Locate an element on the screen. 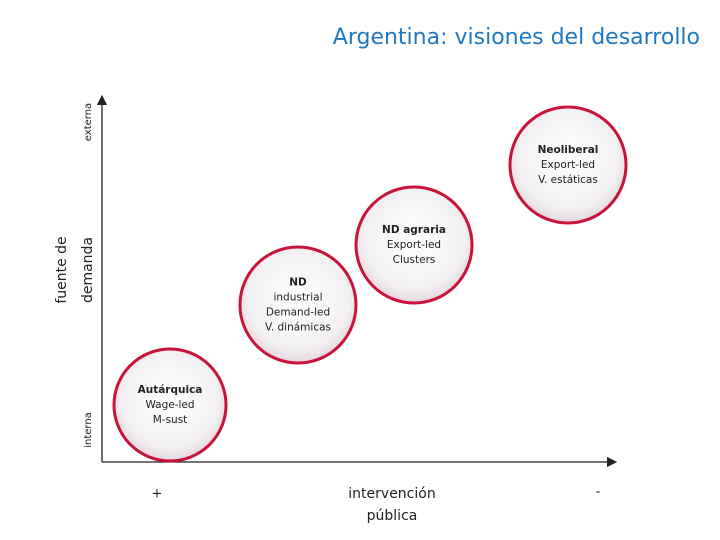 The height and width of the screenshot is (540, 720). node-label: V. estáticas is located at coordinates (568, 180).